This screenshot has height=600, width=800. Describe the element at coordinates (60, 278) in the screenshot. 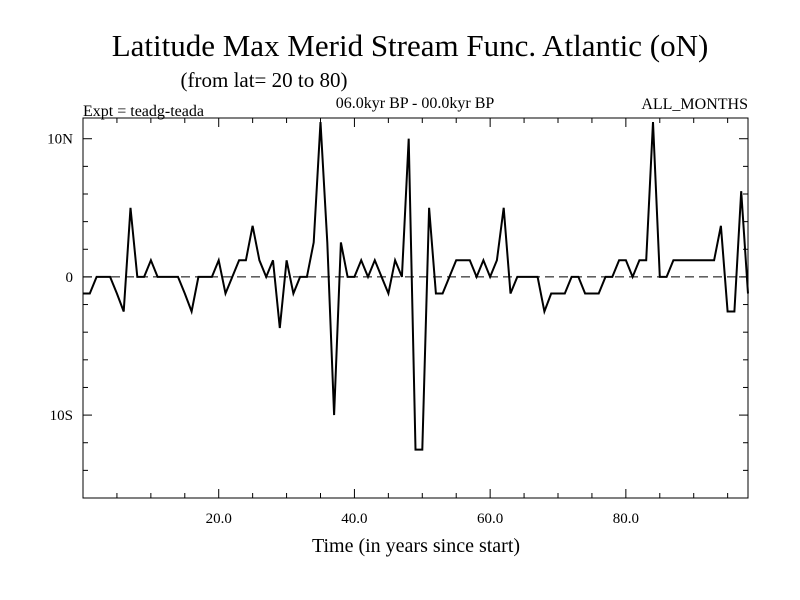

I see `y-tick-labels: 10N 0 10S` at that location.